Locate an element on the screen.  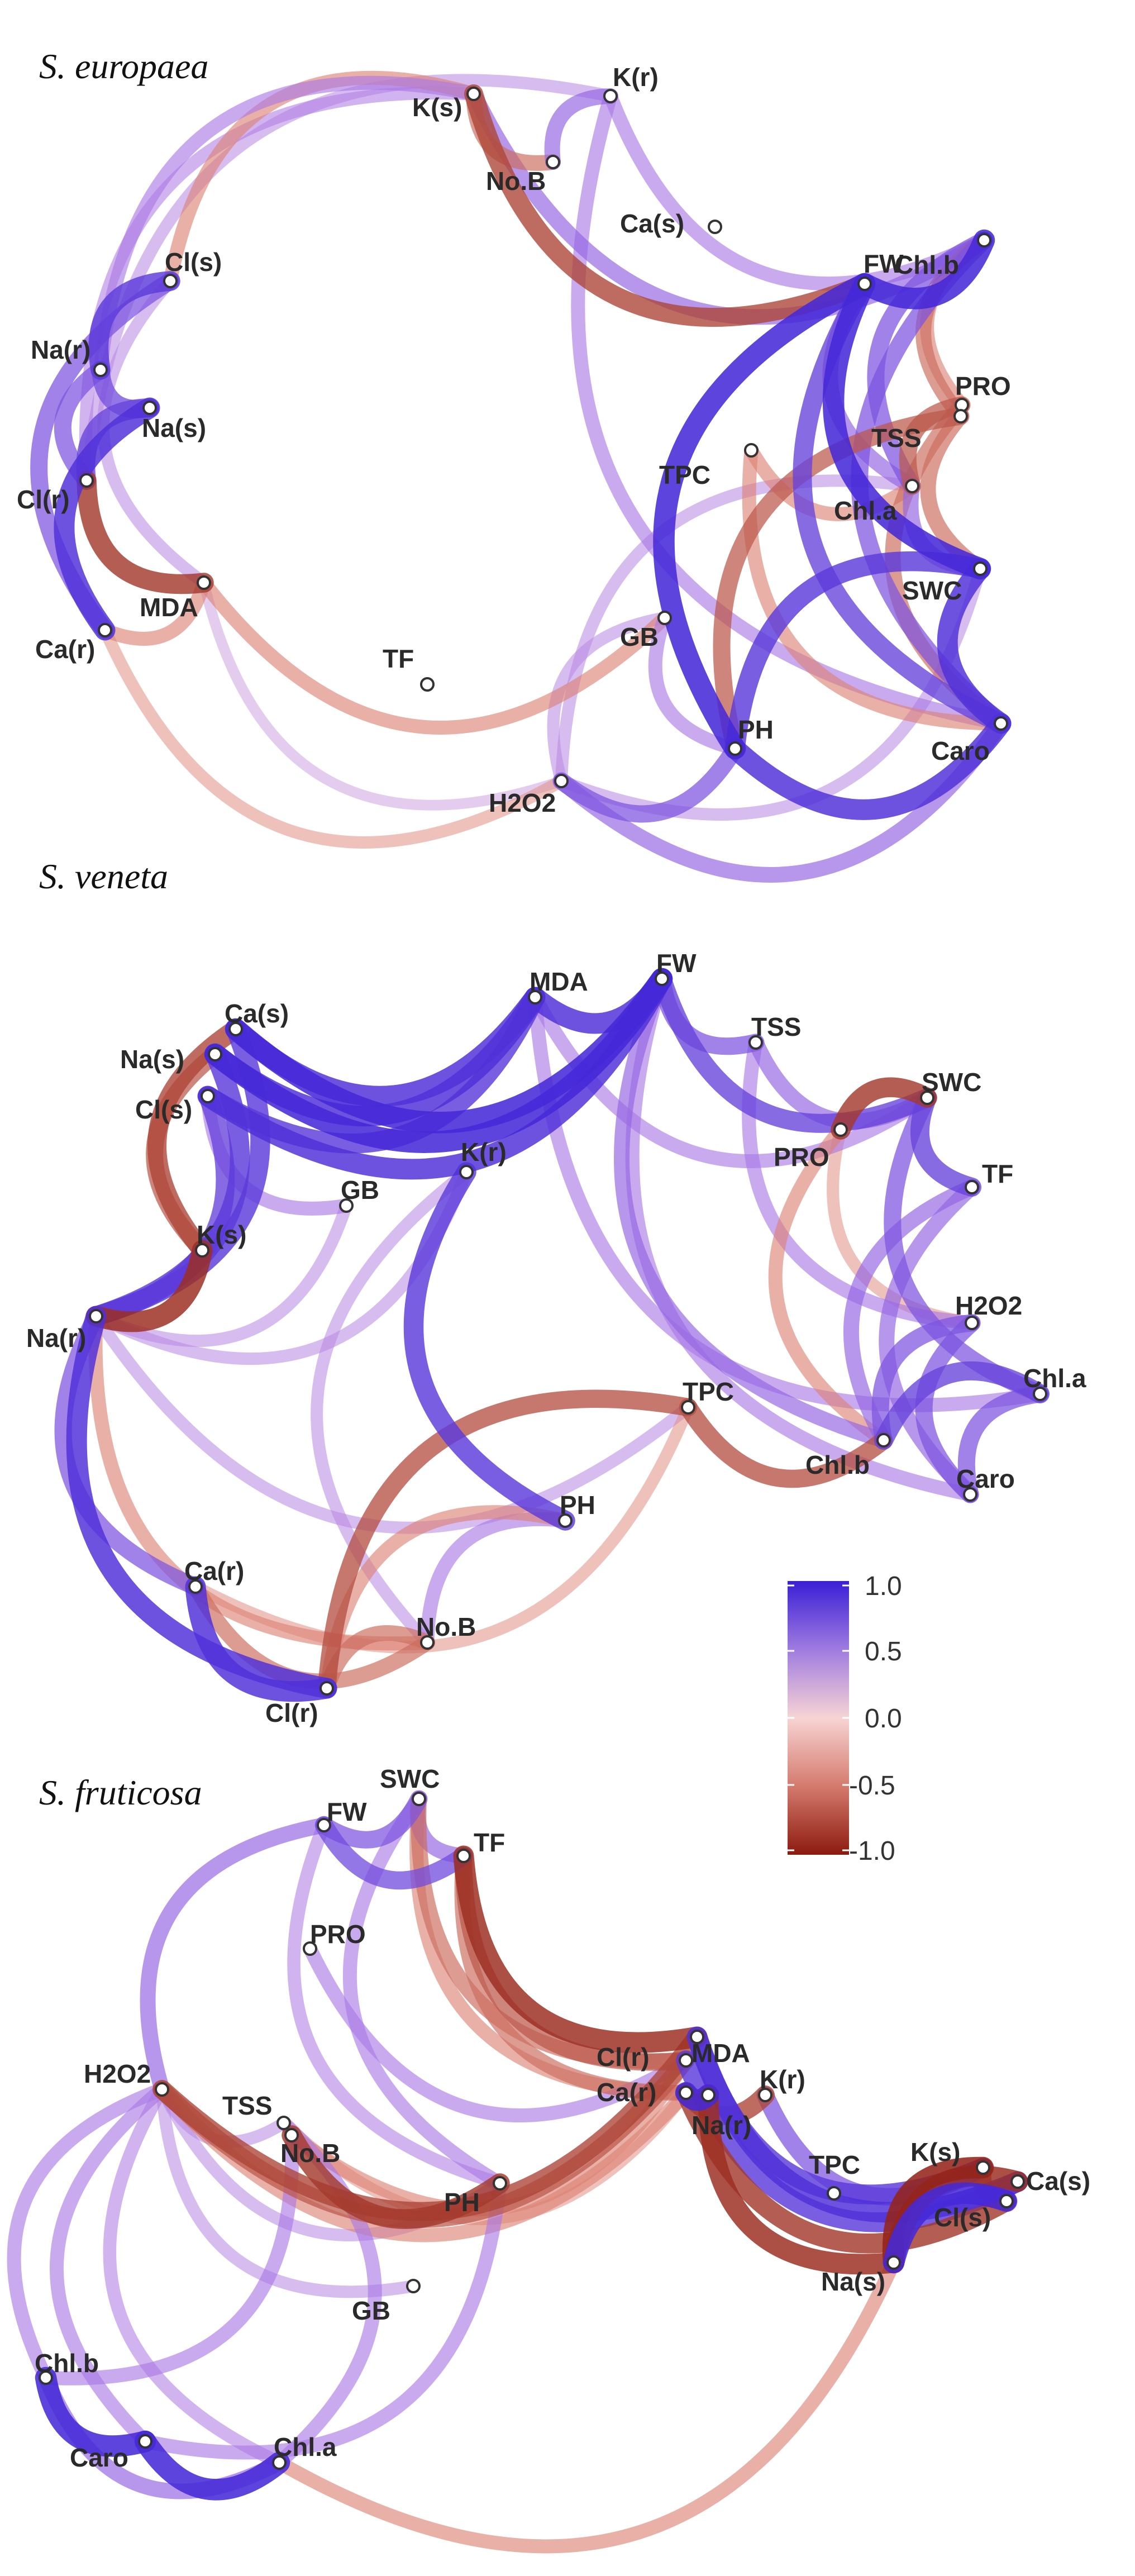
edge-no-b-ph is located at coordinates (396, 2177).